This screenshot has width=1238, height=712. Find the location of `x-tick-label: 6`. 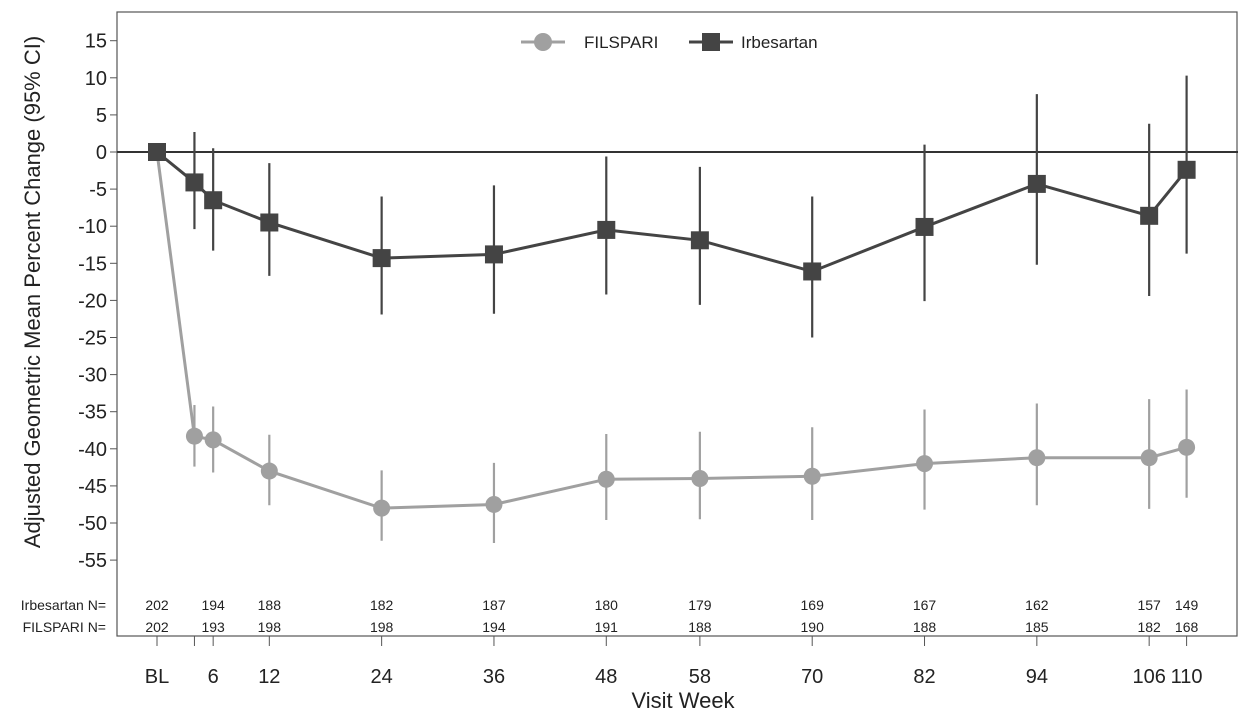

x-tick-label: 6 is located at coordinates (213, 677).